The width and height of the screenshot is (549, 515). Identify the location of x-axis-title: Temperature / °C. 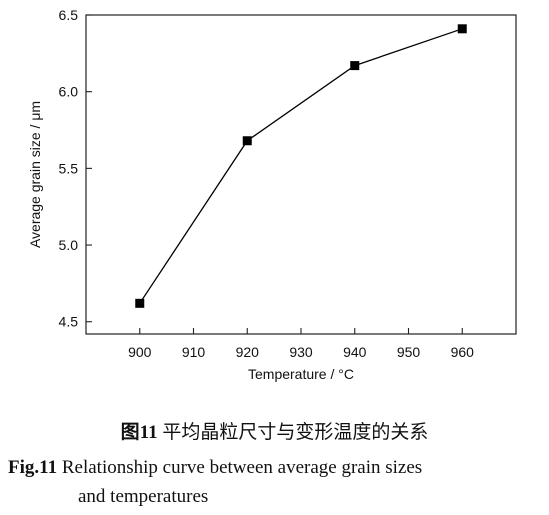
(301, 374).